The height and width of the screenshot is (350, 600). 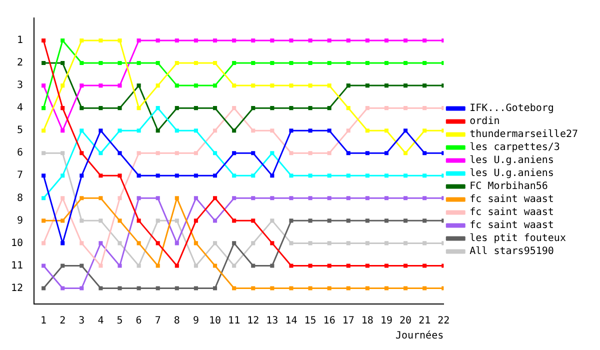 I want to click on legend-label: All stars95190, so click(x=512, y=252).